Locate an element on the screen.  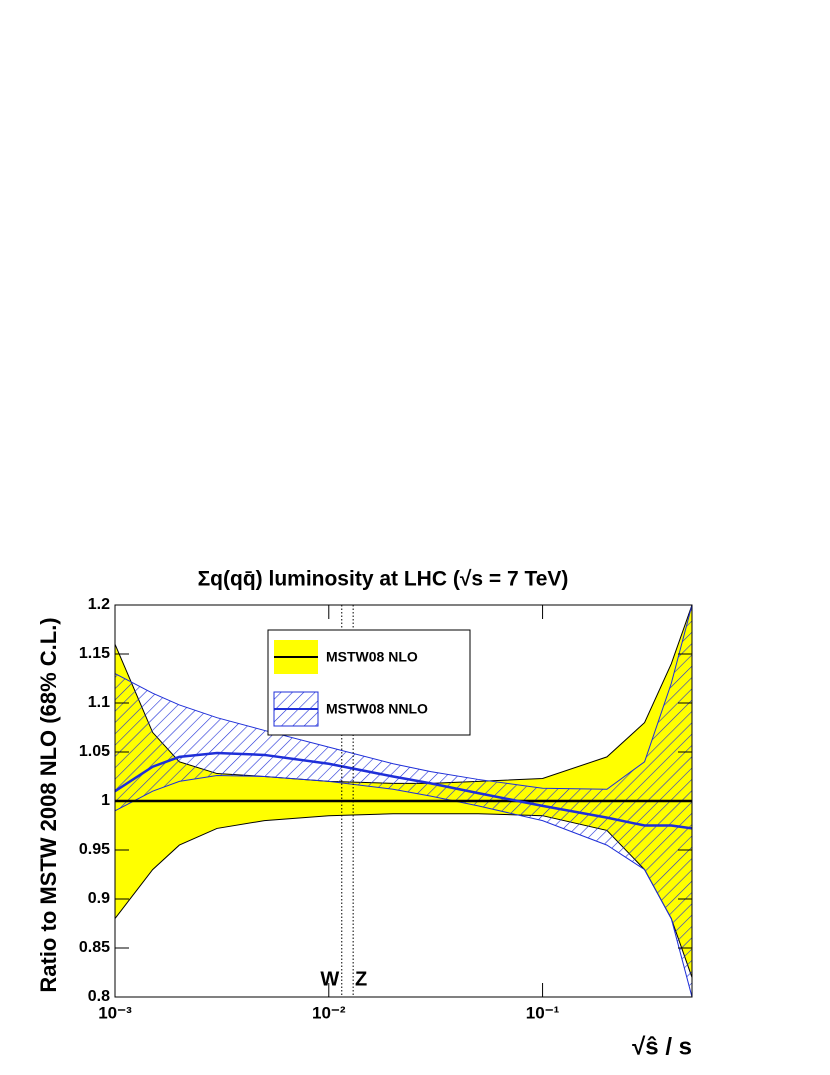
y-tick-label: 1.15 is located at coordinates (94, 653).